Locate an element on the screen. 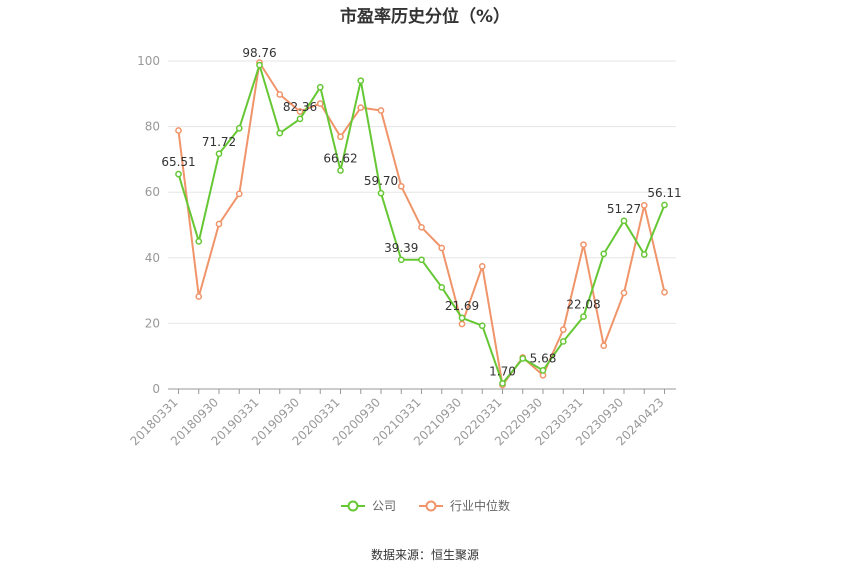 The height and width of the screenshot is (575, 850). data-label-company-0: 65.51 is located at coordinates (178, 162).